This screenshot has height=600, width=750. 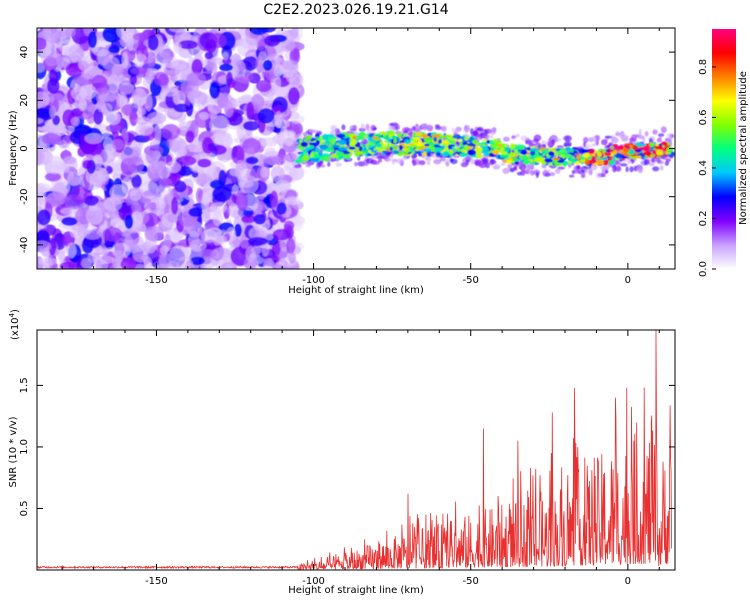 I want to click on y-tick-label: 0.5, so click(x=24, y=509).